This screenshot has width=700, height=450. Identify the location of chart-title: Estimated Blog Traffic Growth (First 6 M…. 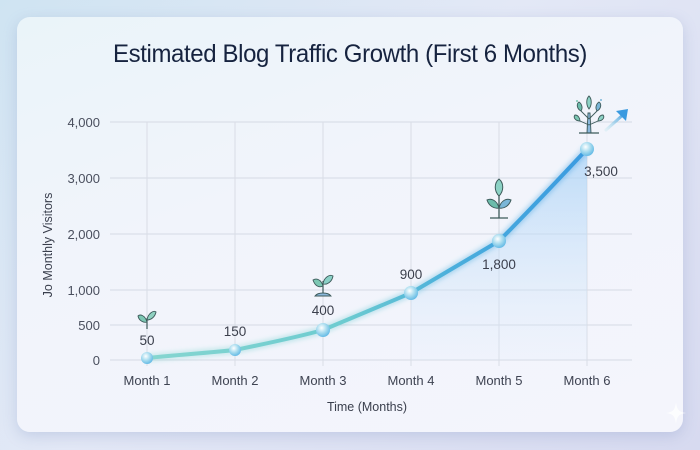
(350, 54).